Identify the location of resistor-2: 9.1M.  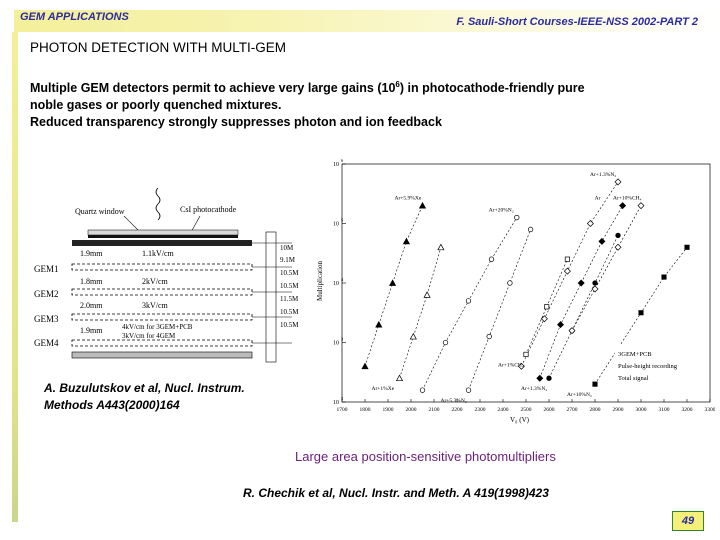
(288, 260).